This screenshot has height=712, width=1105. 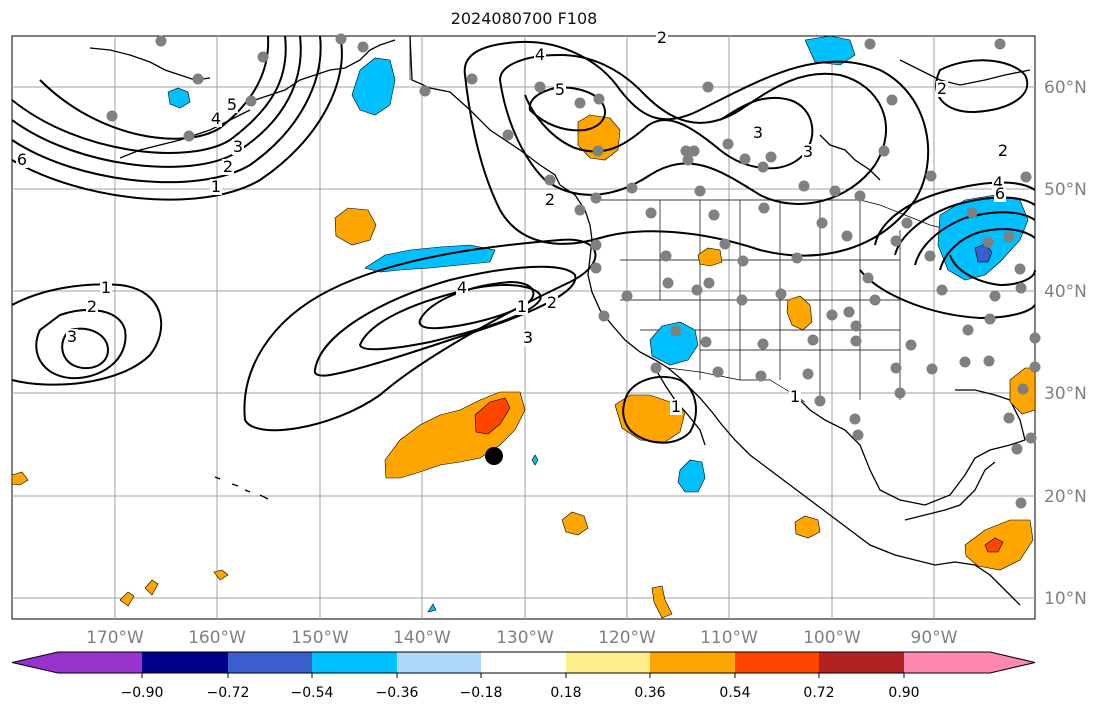 I want to click on colorbar-tick-label: −0.54, so click(x=312, y=693).